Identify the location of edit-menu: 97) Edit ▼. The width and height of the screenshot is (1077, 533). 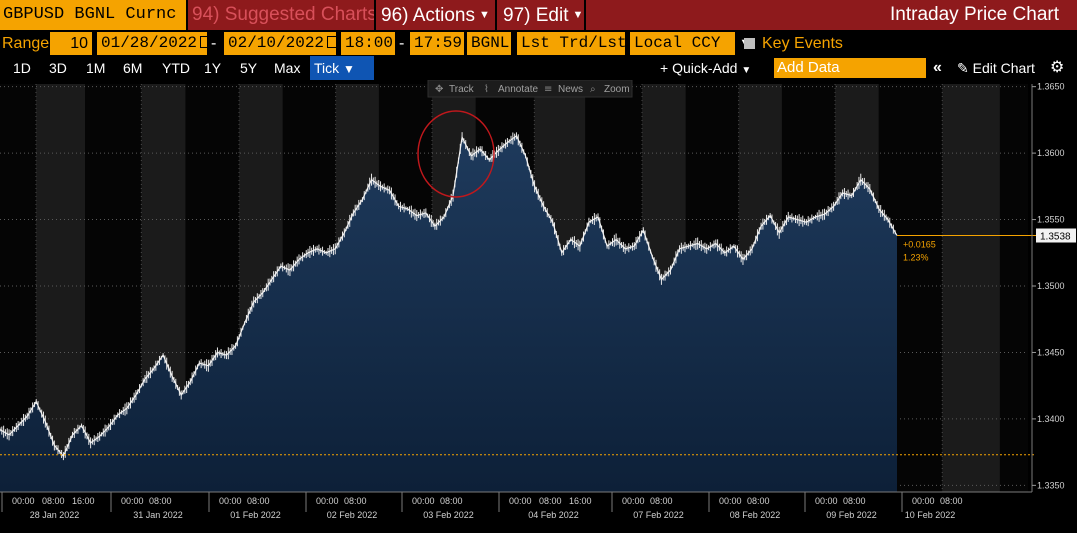
(543, 15).